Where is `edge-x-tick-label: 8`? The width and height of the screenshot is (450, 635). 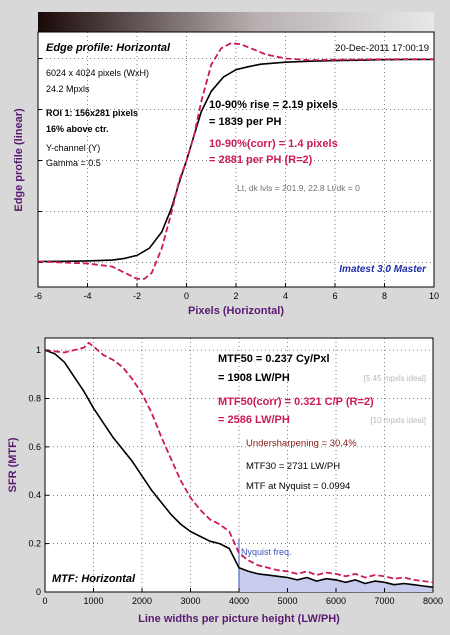 edge-x-tick-label: 8 is located at coordinates (384, 296).